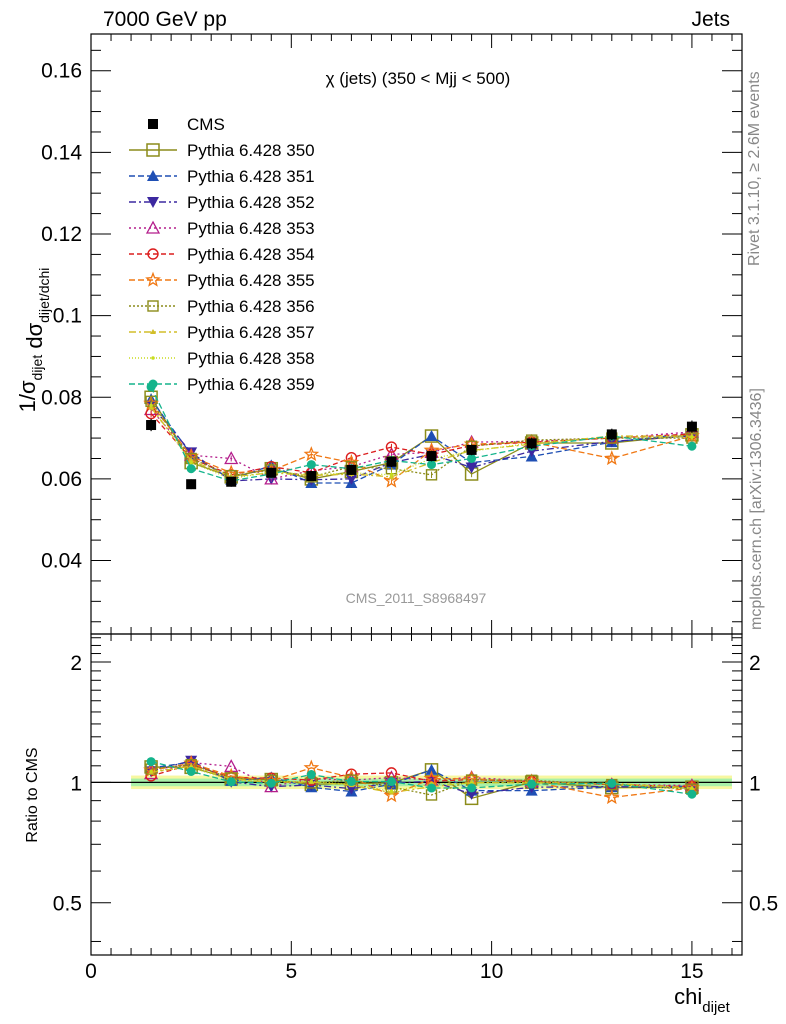 The image size is (786, 1024). Describe the element at coordinates (491, 971) in the screenshot. I see `x-tick-label: 10` at that location.